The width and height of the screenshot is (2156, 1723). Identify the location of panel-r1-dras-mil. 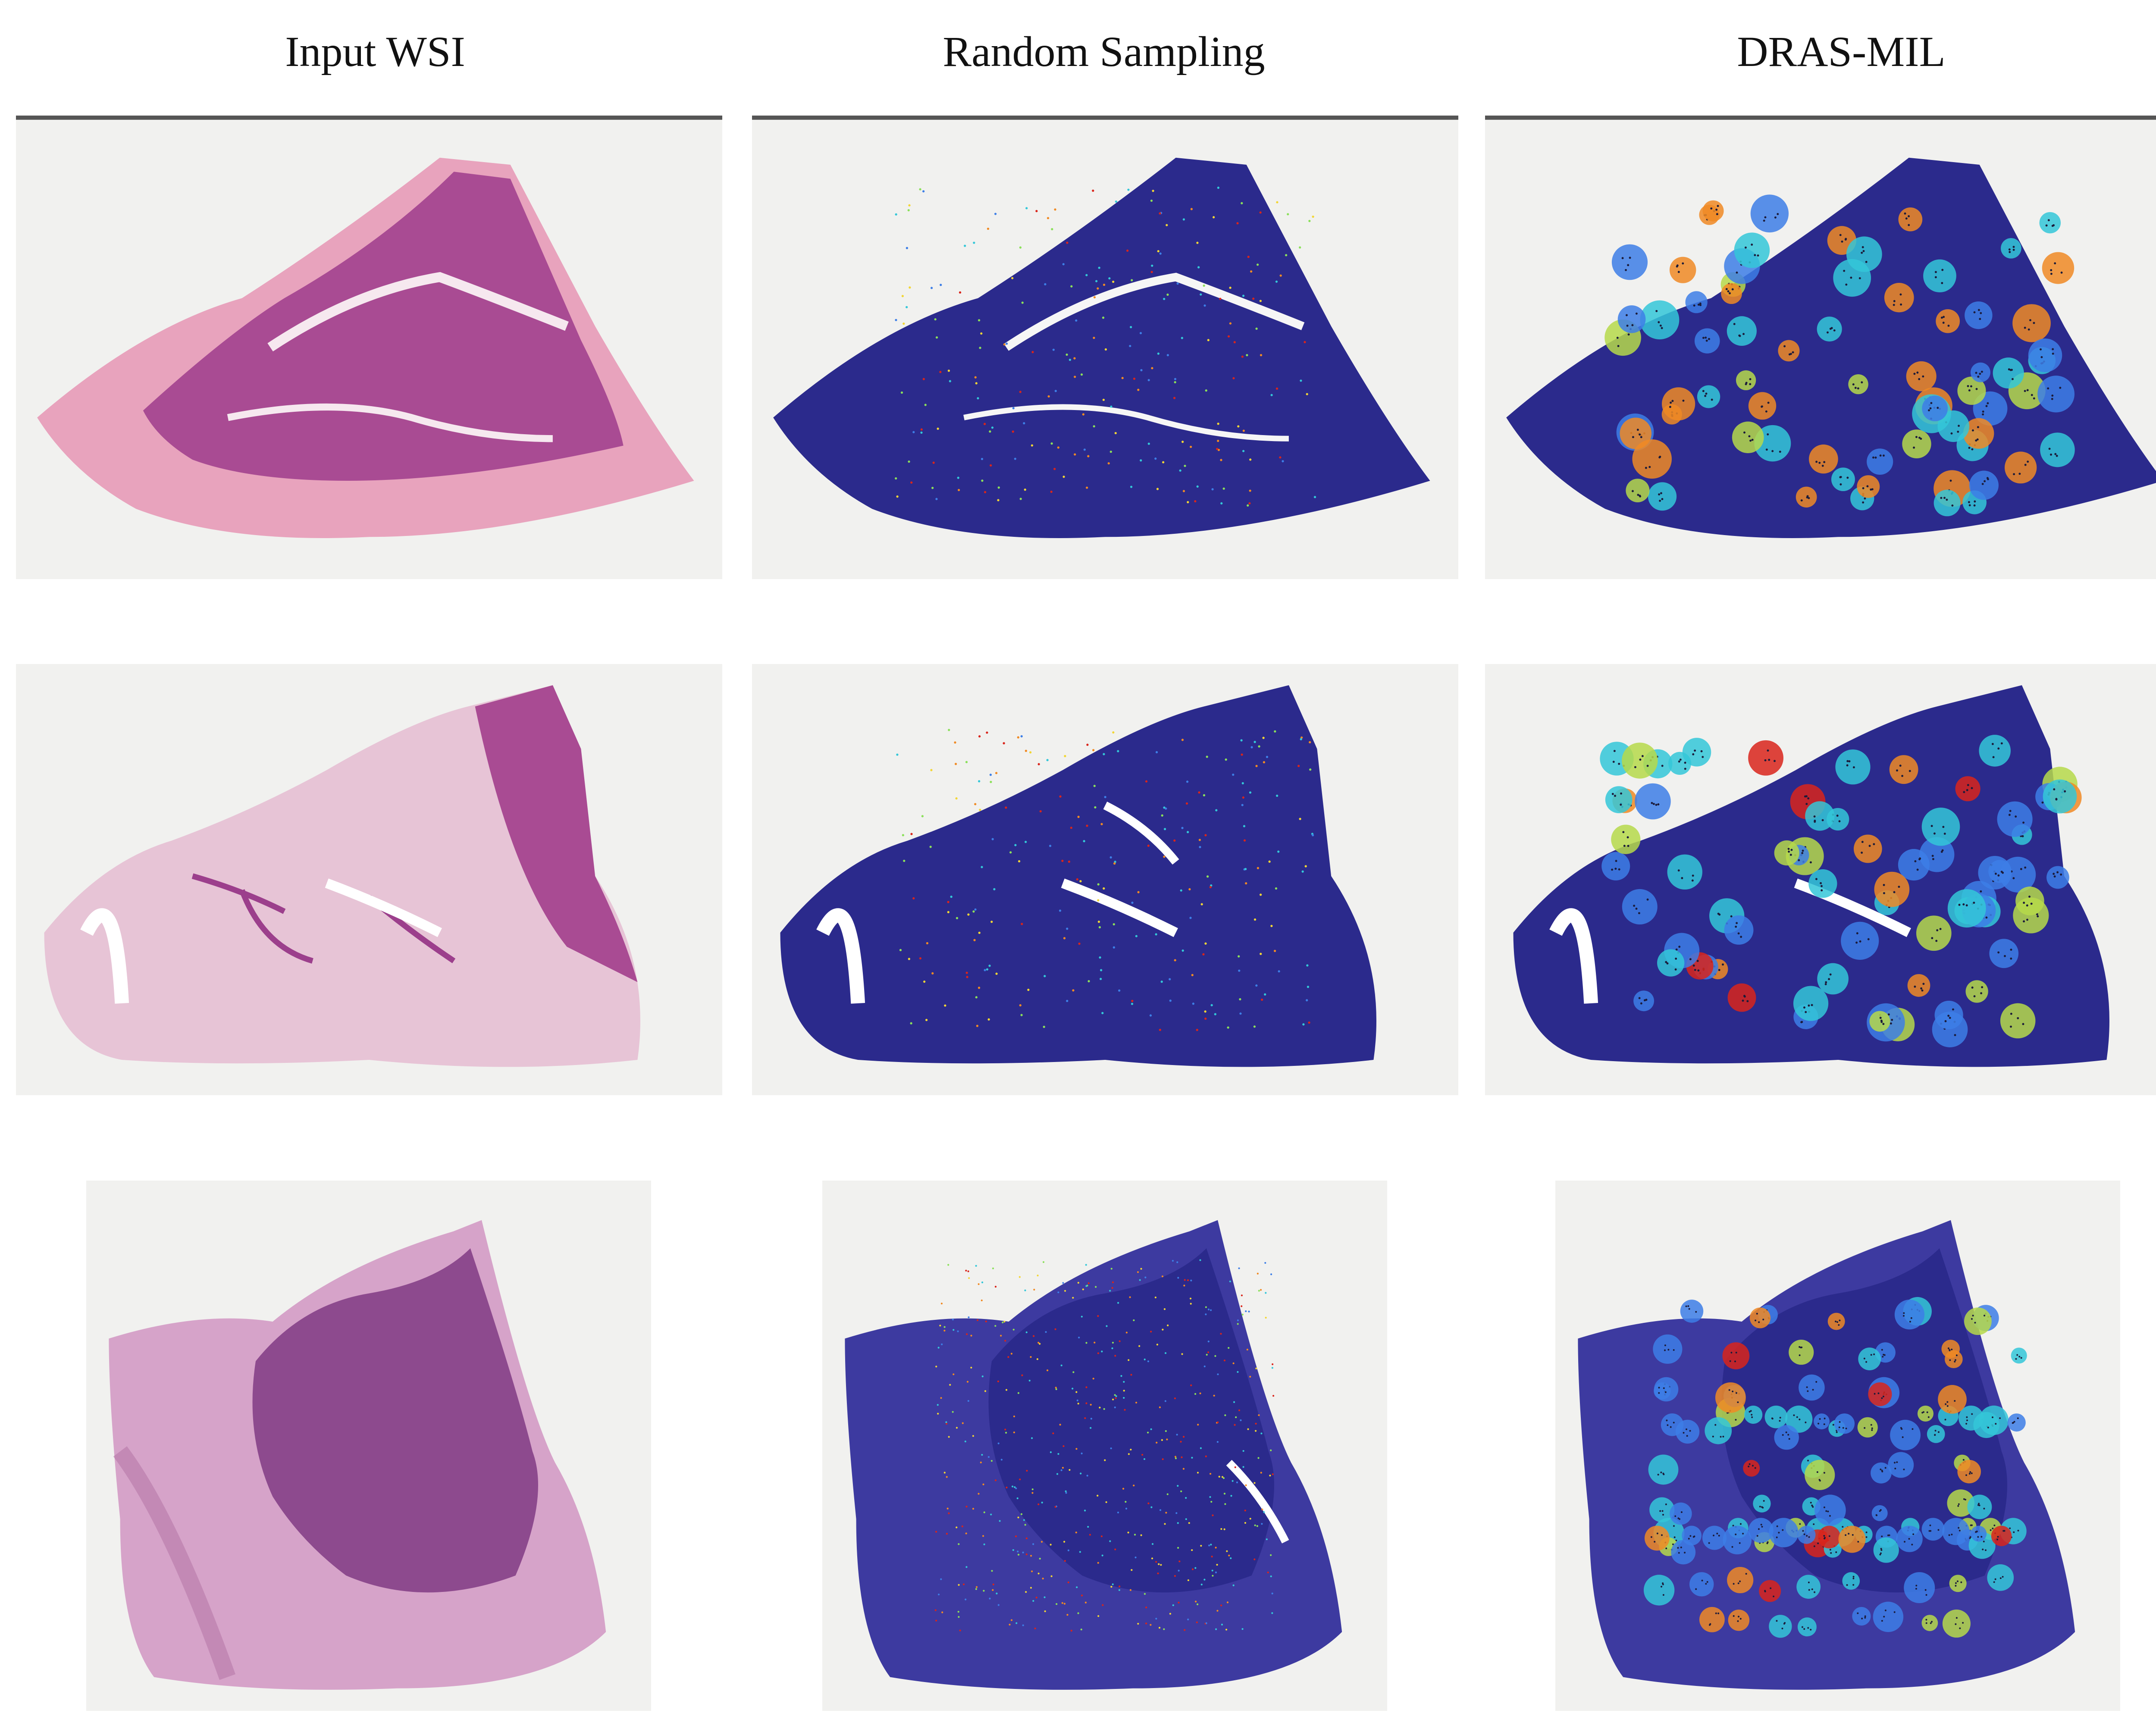
(1820, 348).